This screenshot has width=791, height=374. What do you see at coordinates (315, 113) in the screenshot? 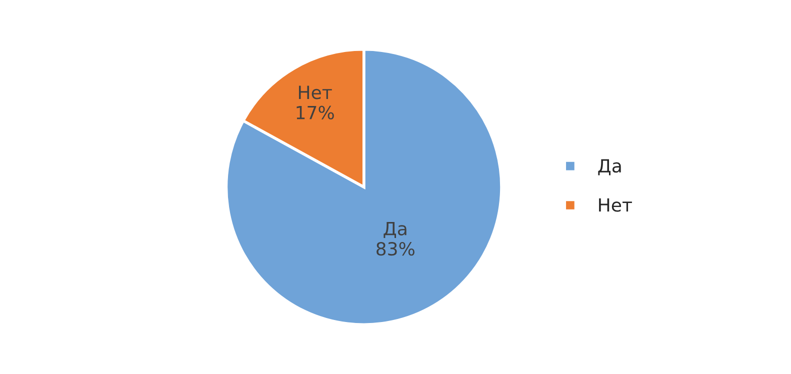
I see `data-label: 17%` at bounding box center [315, 113].